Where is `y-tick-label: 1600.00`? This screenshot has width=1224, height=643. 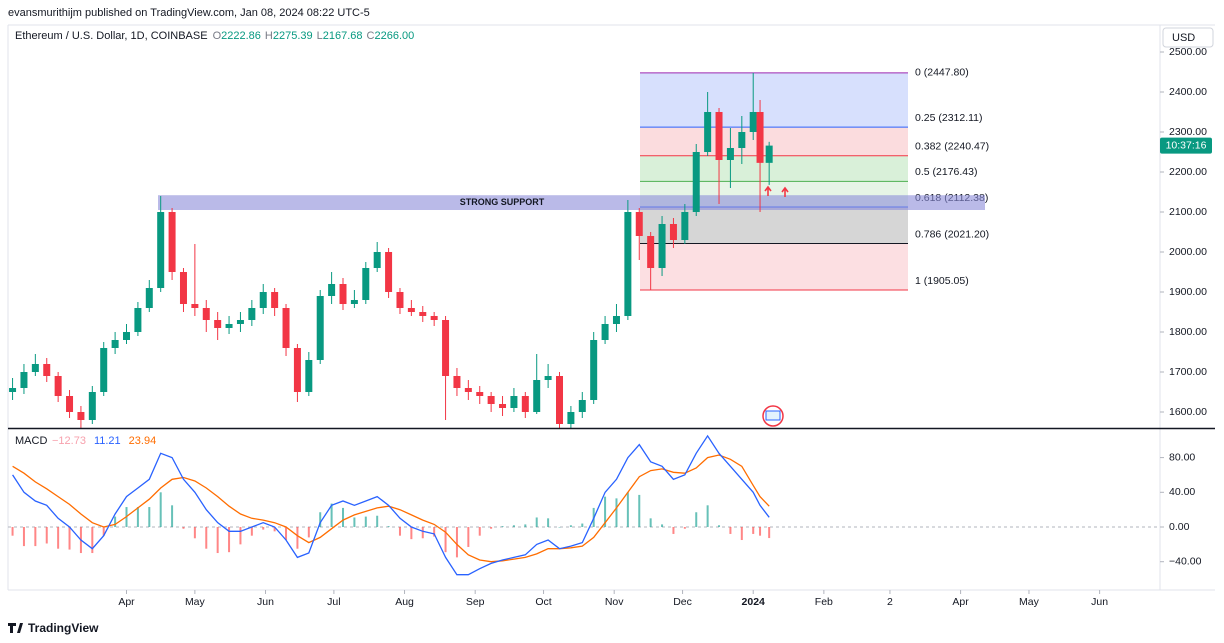 y-tick-label: 1600.00 is located at coordinates (1188, 412).